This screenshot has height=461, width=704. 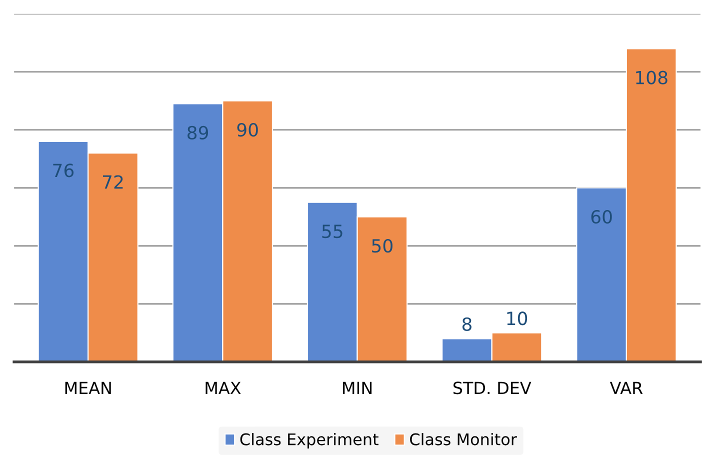 What do you see at coordinates (382, 246) in the screenshot?
I see `data-label: 50` at bounding box center [382, 246].